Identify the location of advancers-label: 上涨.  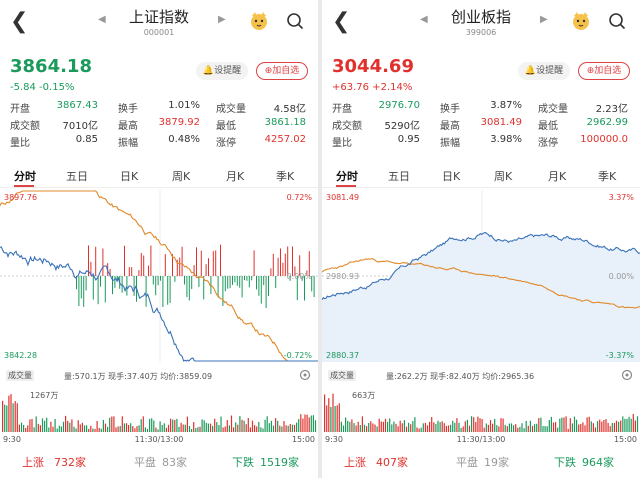
(355, 462).